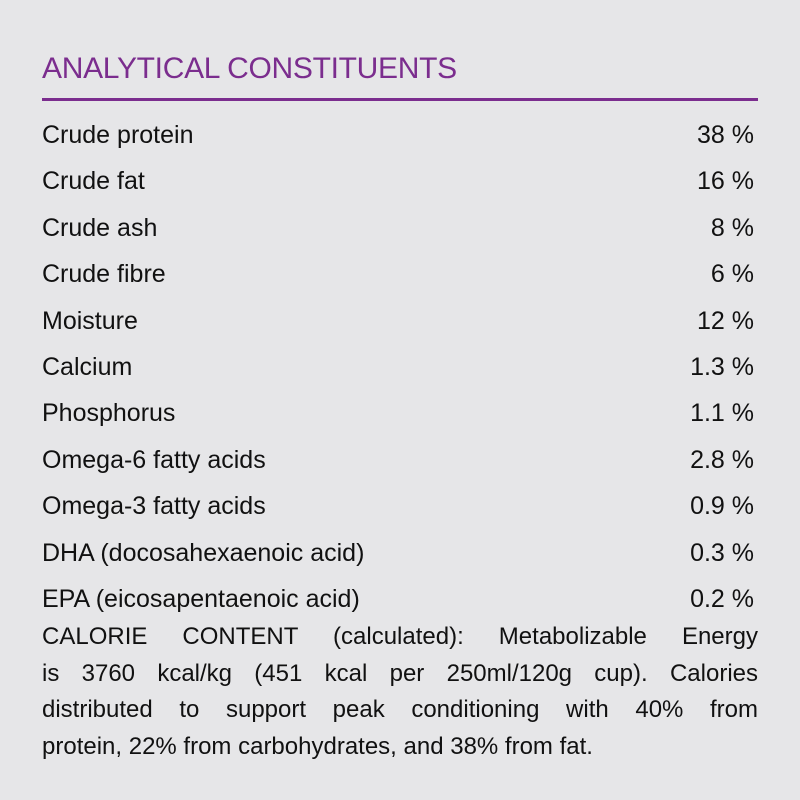 The width and height of the screenshot is (800, 800). I want to click on title-divider, so click(400, 99).